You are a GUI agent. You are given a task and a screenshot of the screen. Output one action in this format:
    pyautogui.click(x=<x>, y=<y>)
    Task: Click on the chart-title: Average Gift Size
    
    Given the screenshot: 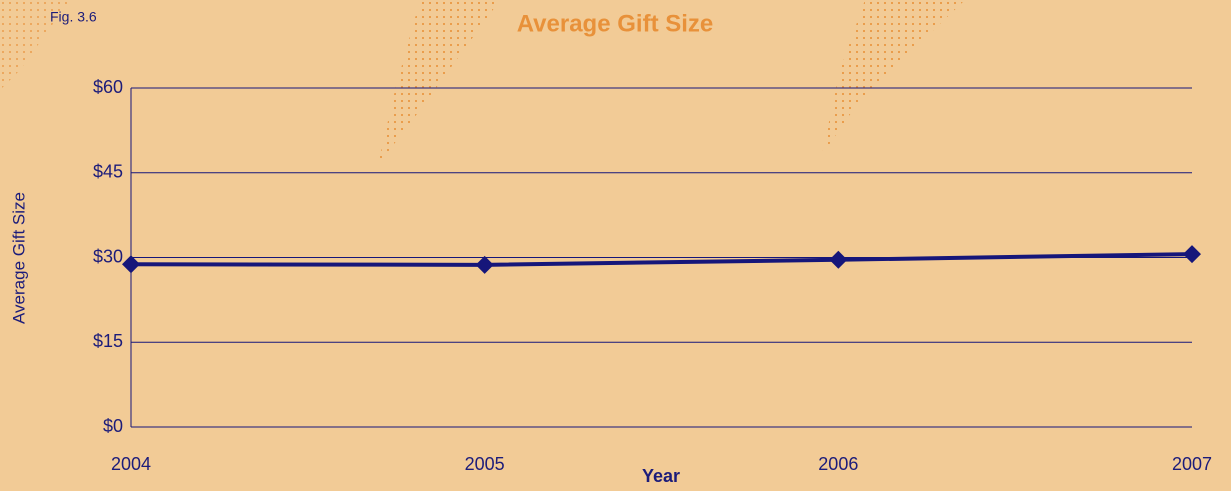 What is the action you would take?
    pyautogui.click(x=615, y=23)
    